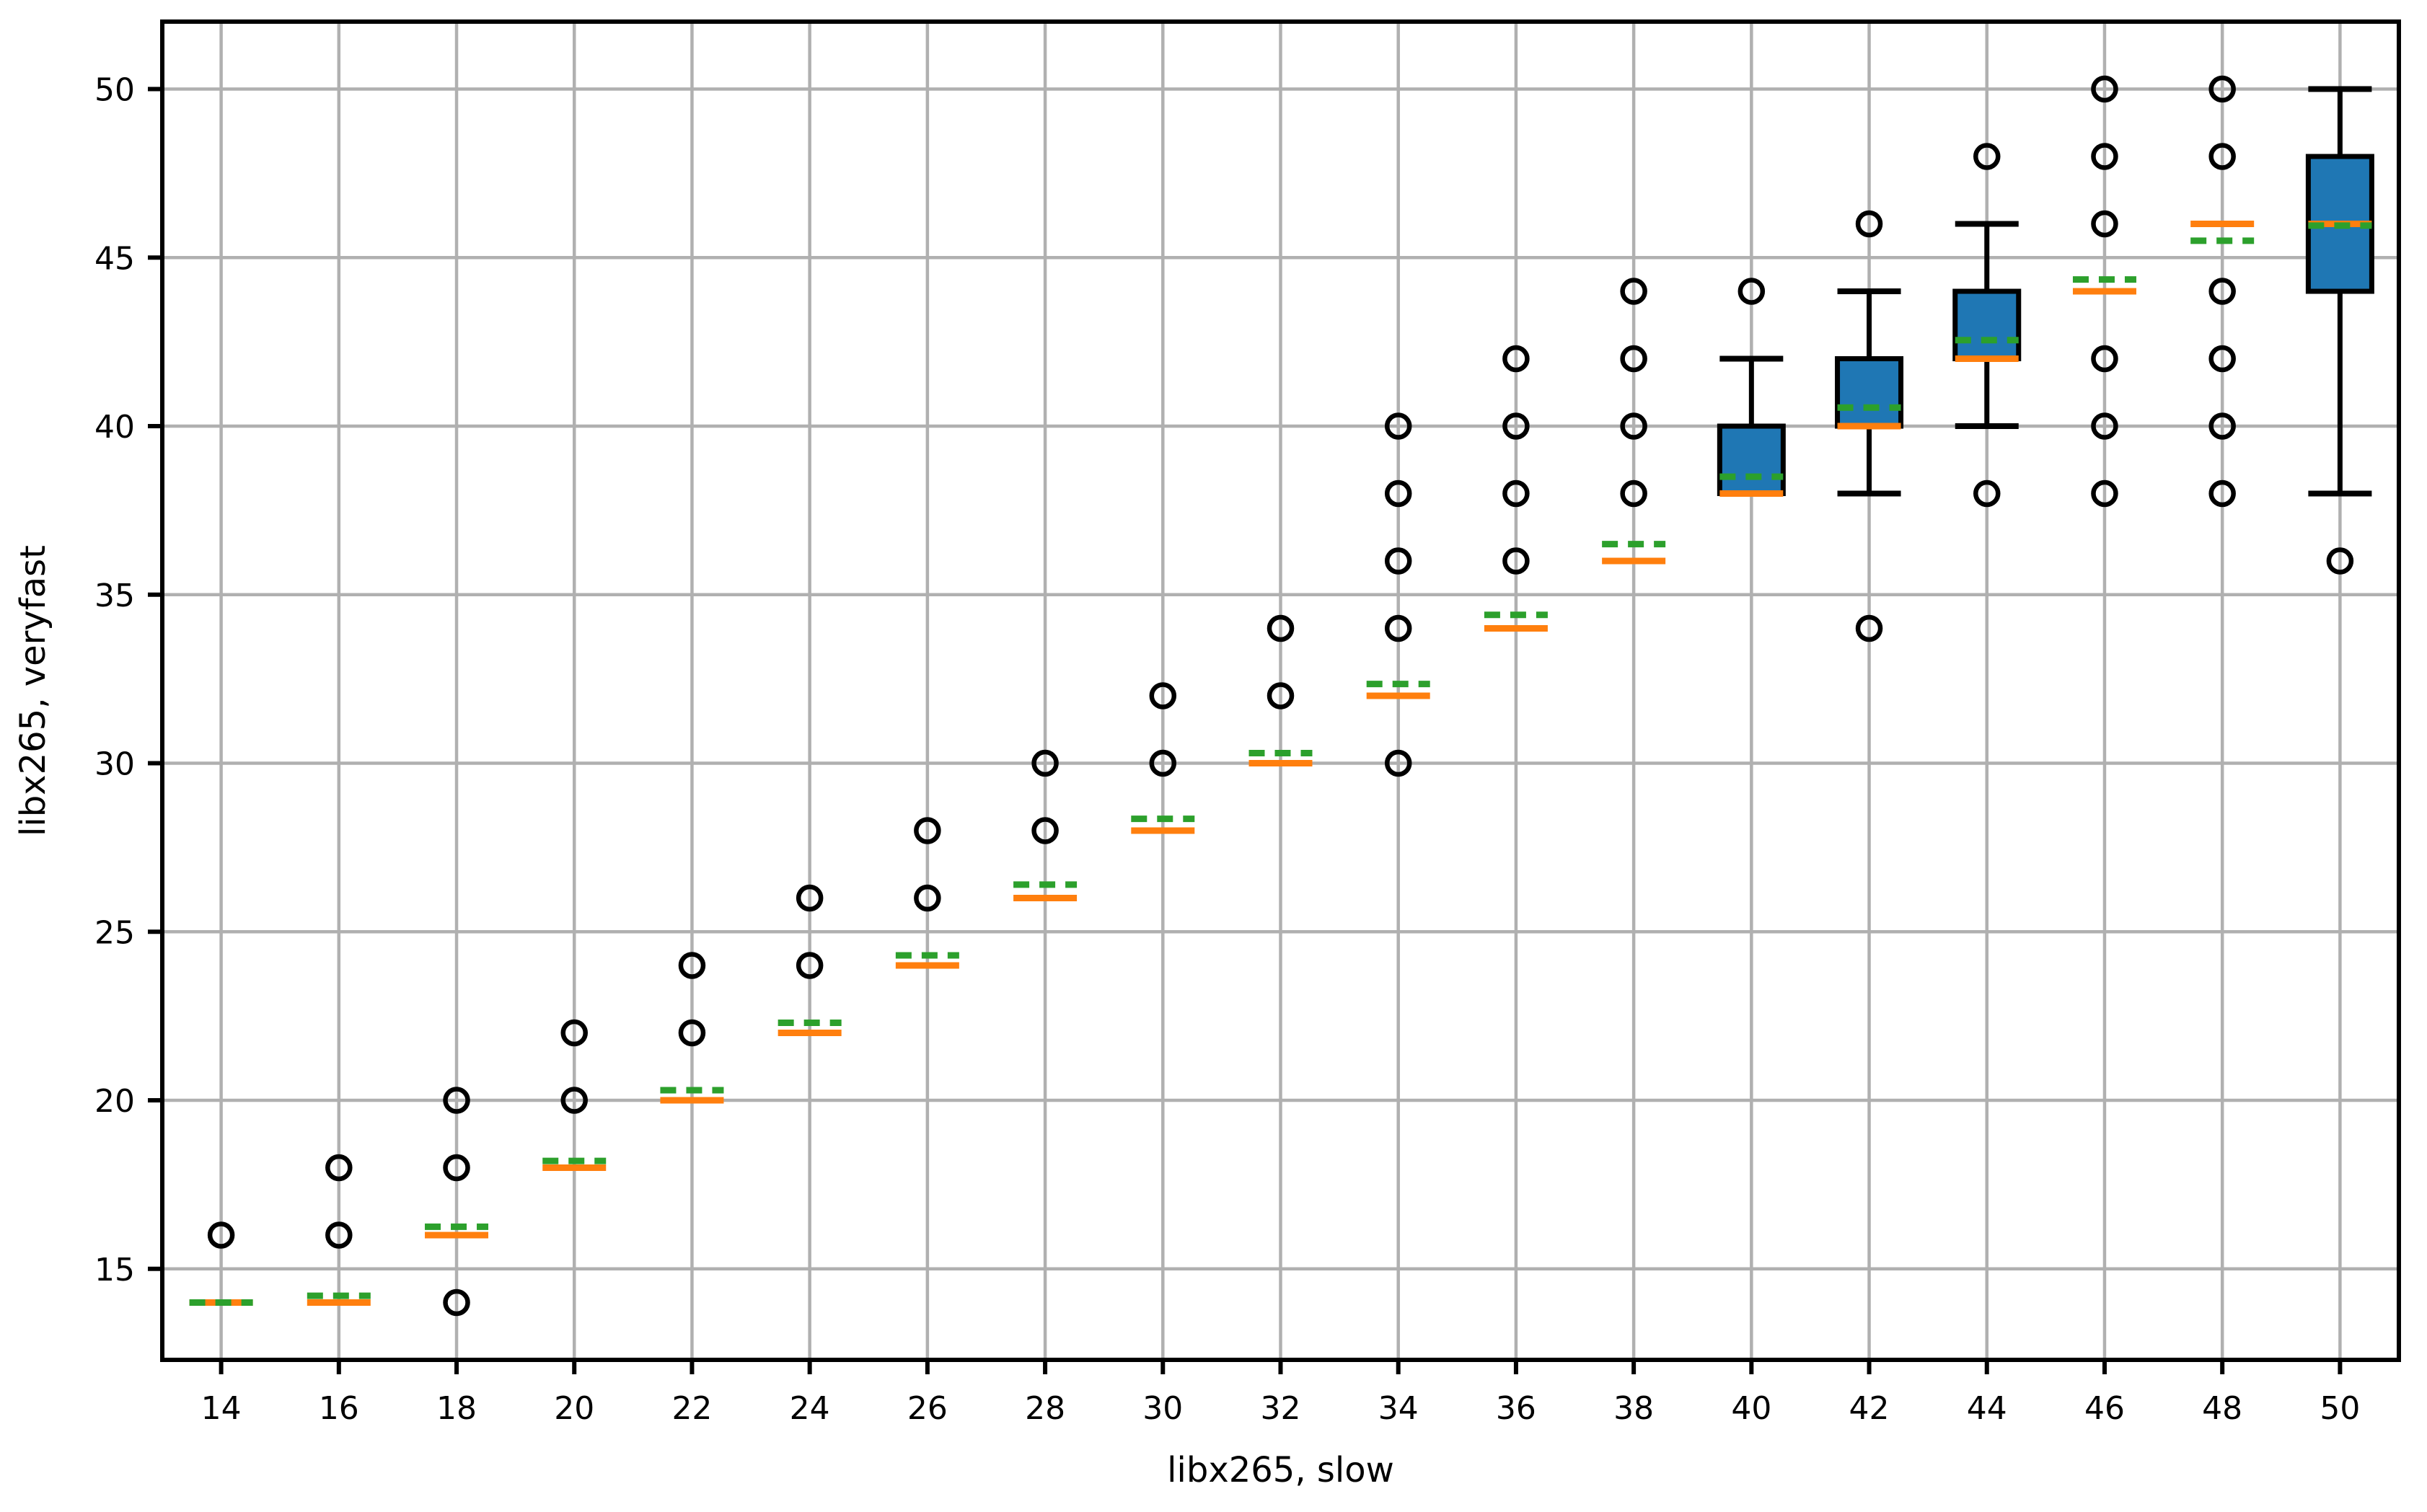 The width and height of the screenshot is (2427, 1512). Describe the element at coordinates (1987, 1408) in the screenshot. I see `x-tick-label: 44` at that location.